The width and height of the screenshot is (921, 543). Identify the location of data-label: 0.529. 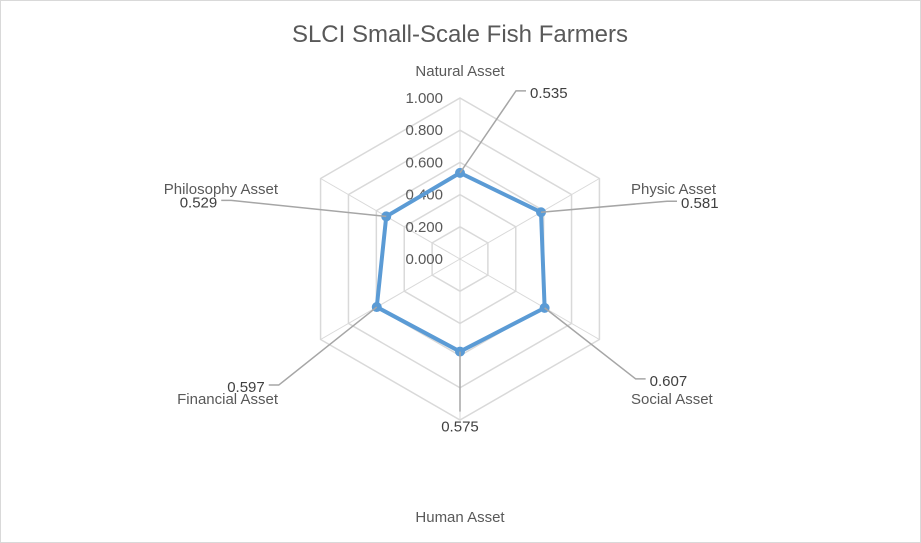
(199, 202).